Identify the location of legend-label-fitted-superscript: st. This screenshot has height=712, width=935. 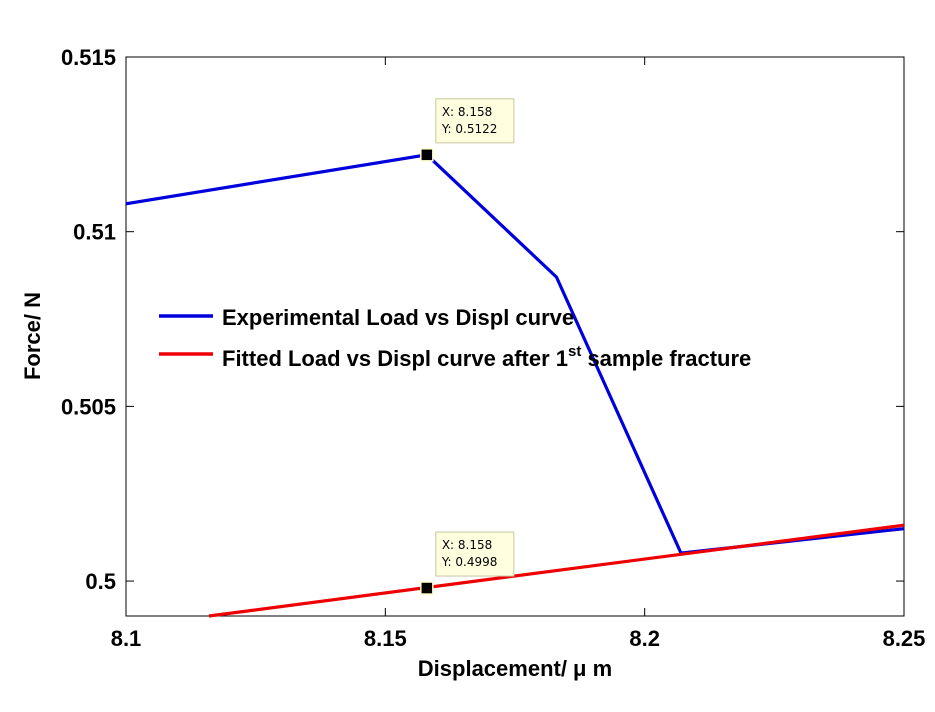
(574, 351).